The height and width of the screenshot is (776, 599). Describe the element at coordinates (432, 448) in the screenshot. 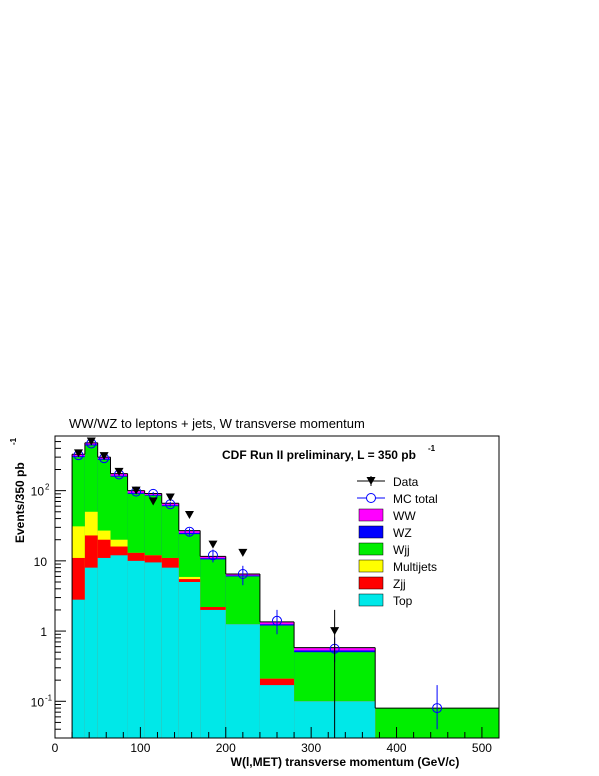

I see `chart-annotation-superscript: -1` at that location.